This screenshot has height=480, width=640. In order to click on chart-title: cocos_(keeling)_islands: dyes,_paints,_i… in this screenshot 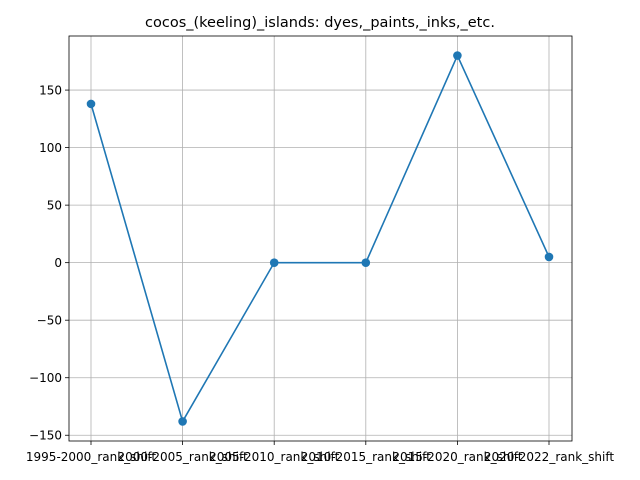, I will do `click(320, 23)`.